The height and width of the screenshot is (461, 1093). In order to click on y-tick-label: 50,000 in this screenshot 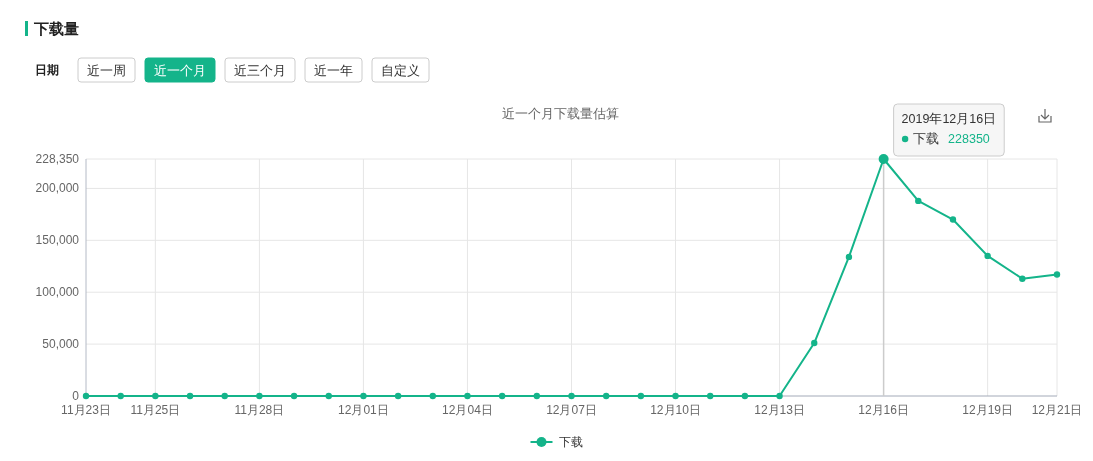, I will do `click(60, 344)`.